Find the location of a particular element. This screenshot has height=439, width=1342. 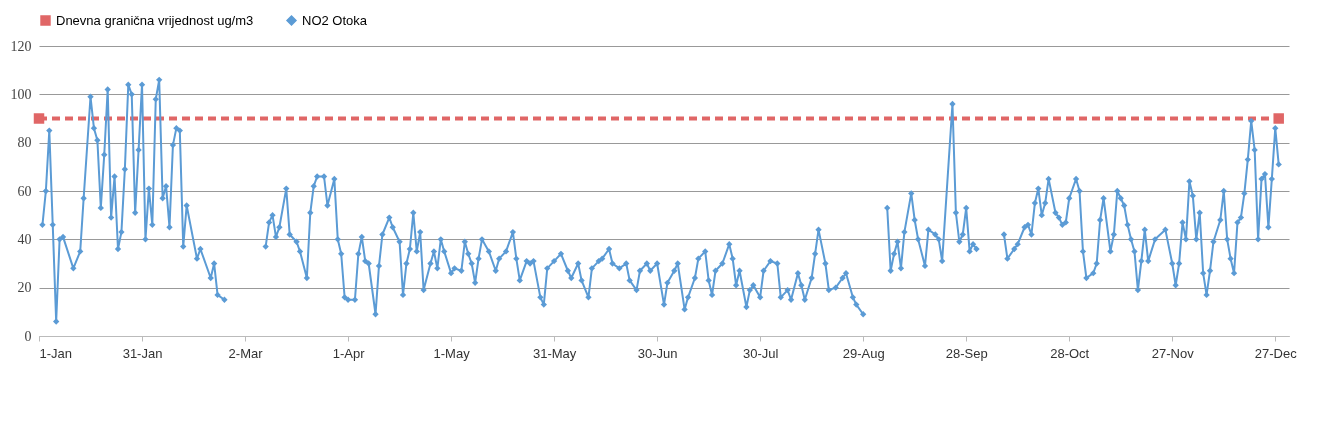

legend-label: NO2 Otoka is located at coordinates (335, 20).